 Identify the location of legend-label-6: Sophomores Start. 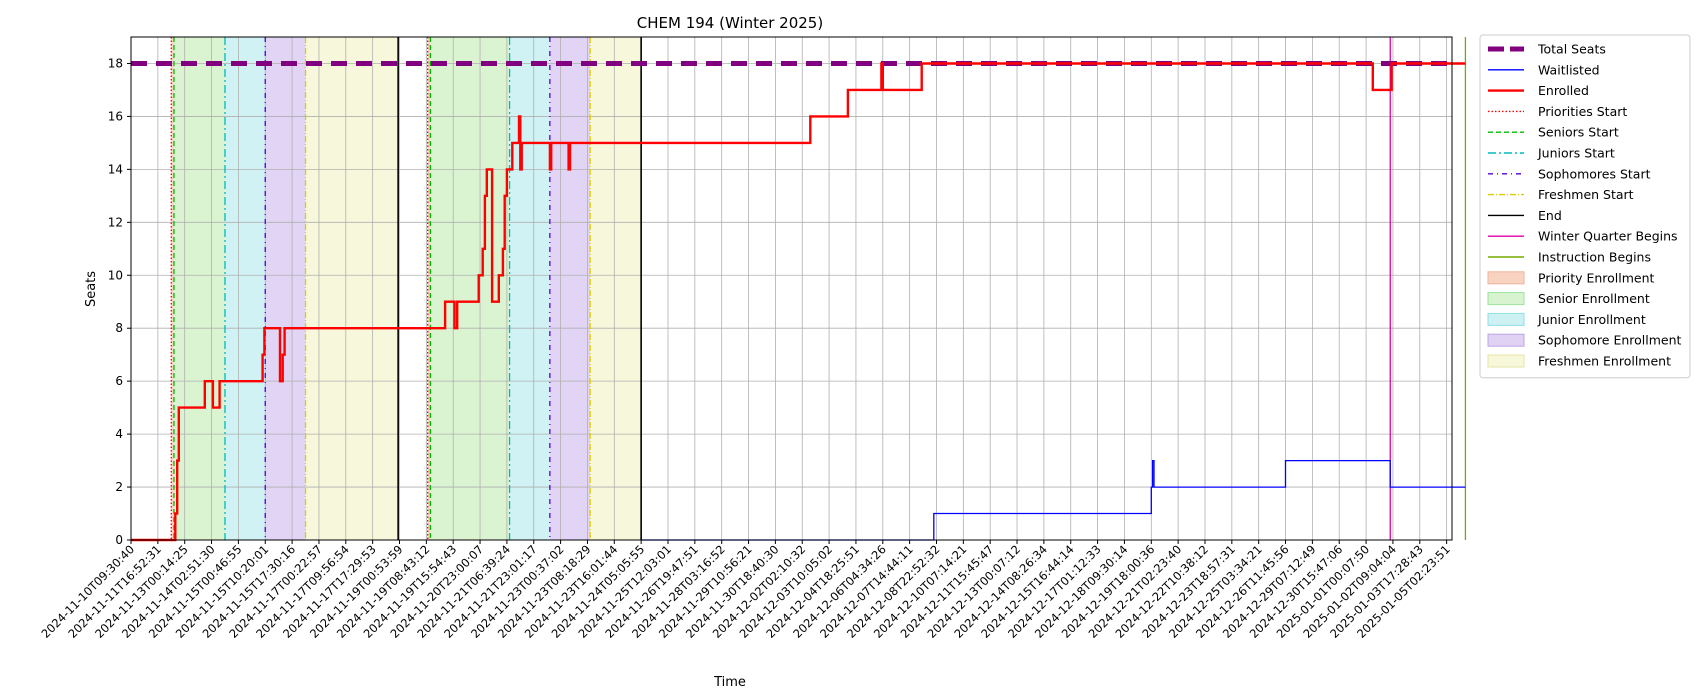
(1594, 173).